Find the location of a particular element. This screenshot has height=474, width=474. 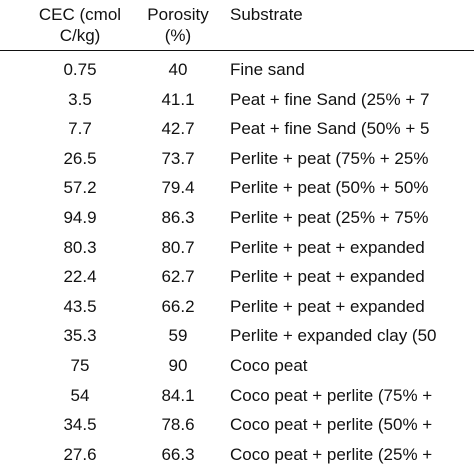

cell-substrate: Perlite + peat (25% + 75% is located at coordinates (329, 217).